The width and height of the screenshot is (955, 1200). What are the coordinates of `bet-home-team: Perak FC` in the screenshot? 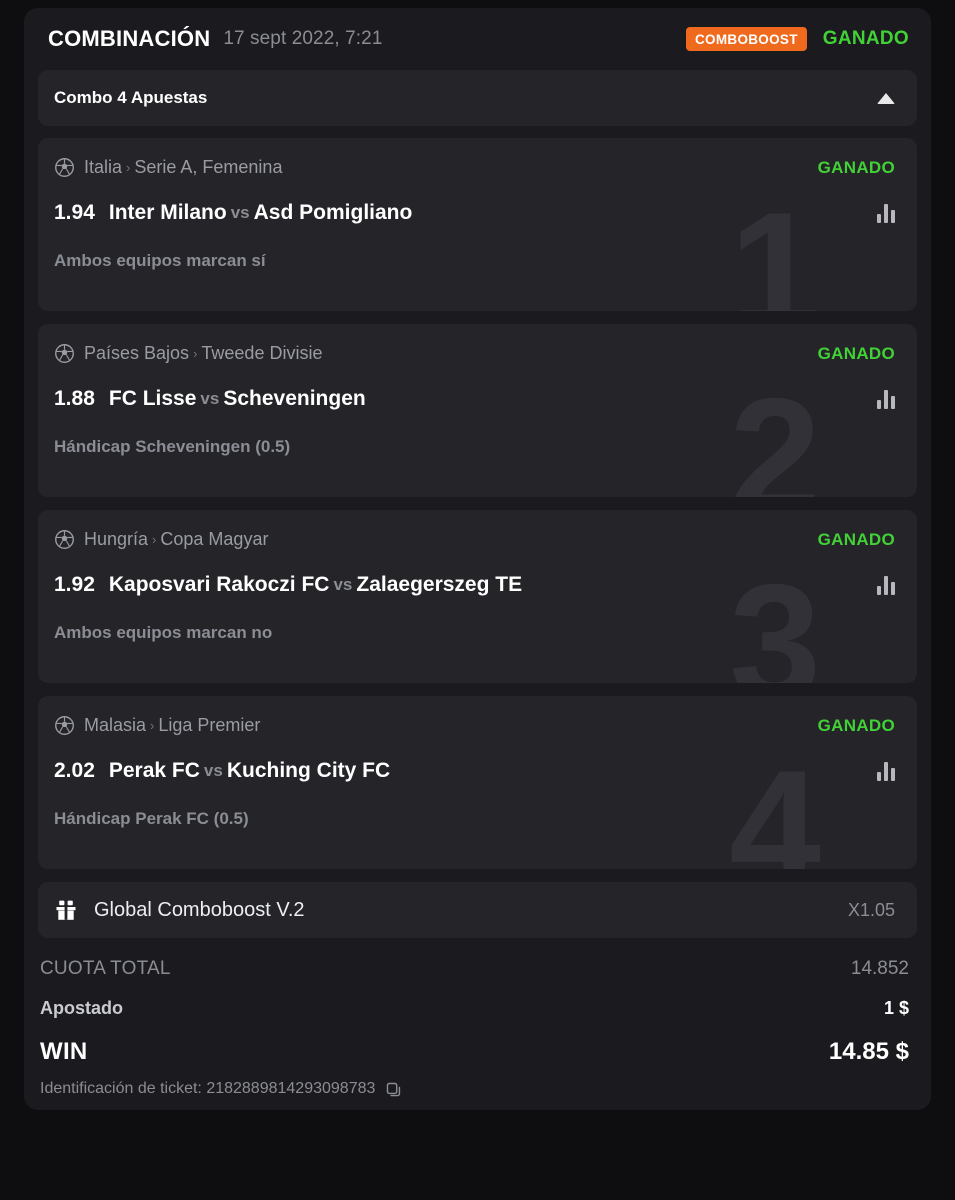 It's located at (154, 770).